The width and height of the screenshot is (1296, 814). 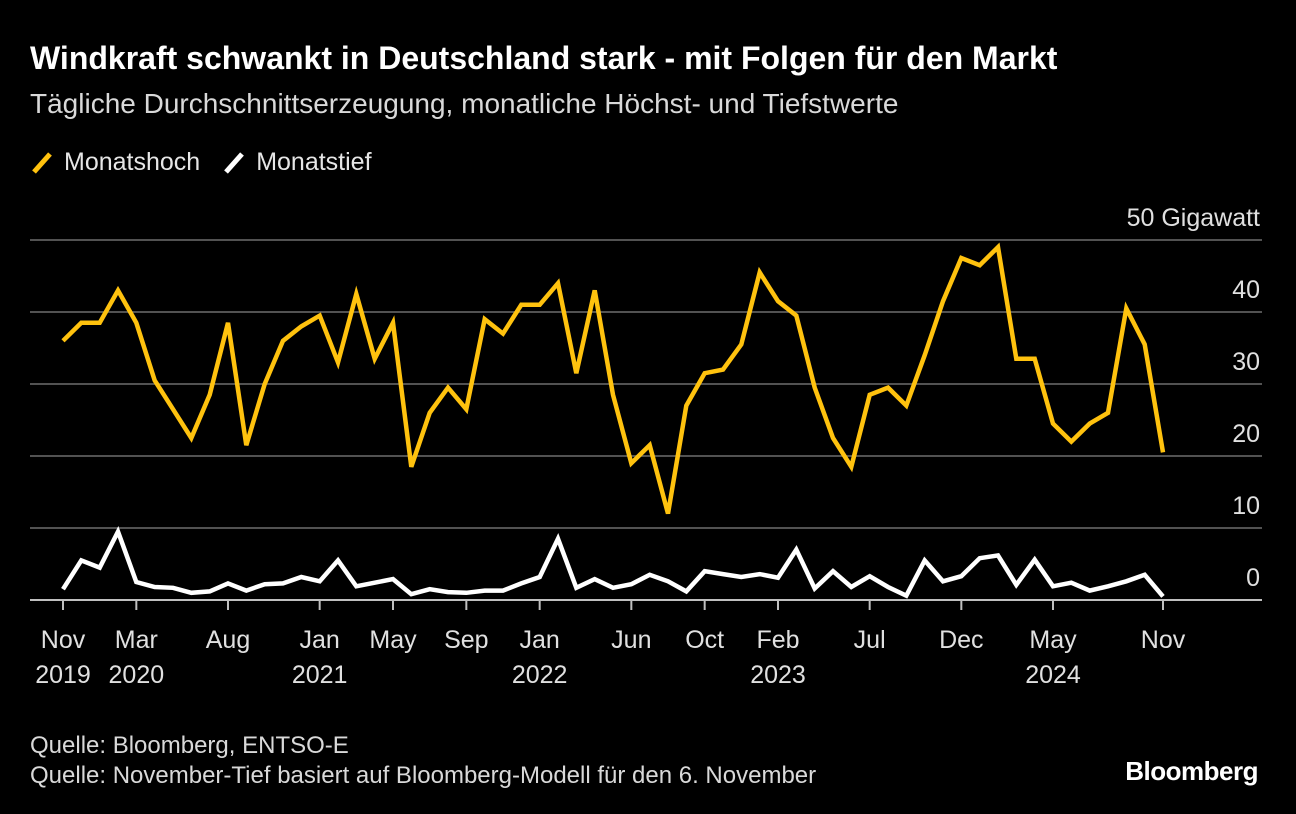 I want to click on bloomberg-logo: Bloomberg, so click(x=1191, y=771).